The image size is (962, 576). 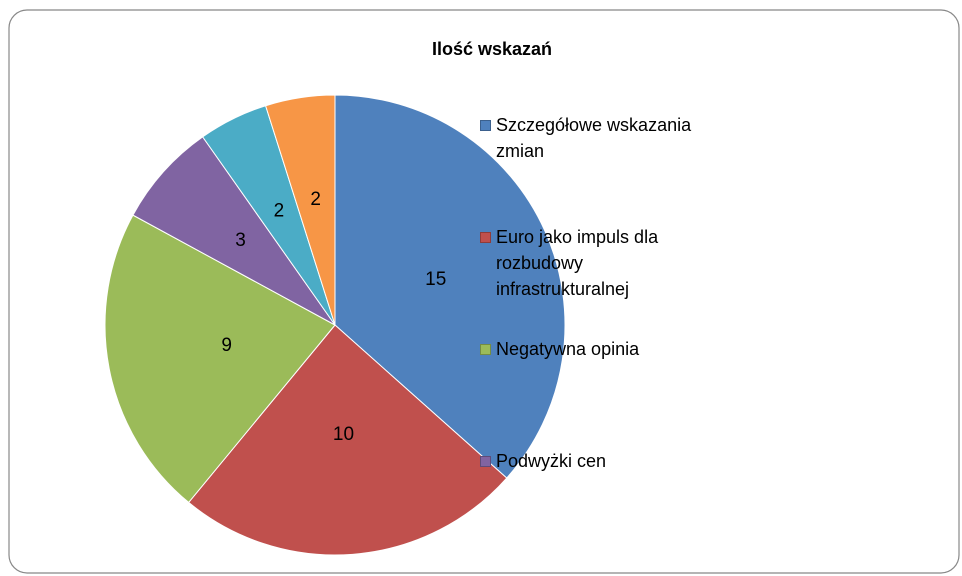 What do you see at coordinates (435, 279) in the screenshot?
I see `data-label: 15` at bounding box center [435, 279].